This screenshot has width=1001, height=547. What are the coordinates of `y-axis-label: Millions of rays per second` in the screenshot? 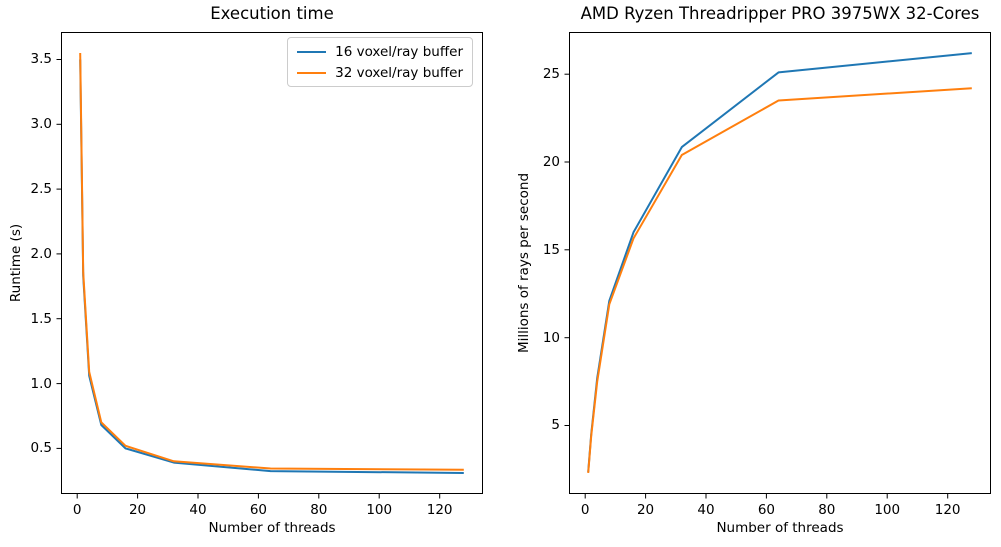 It's located at (524, 263).